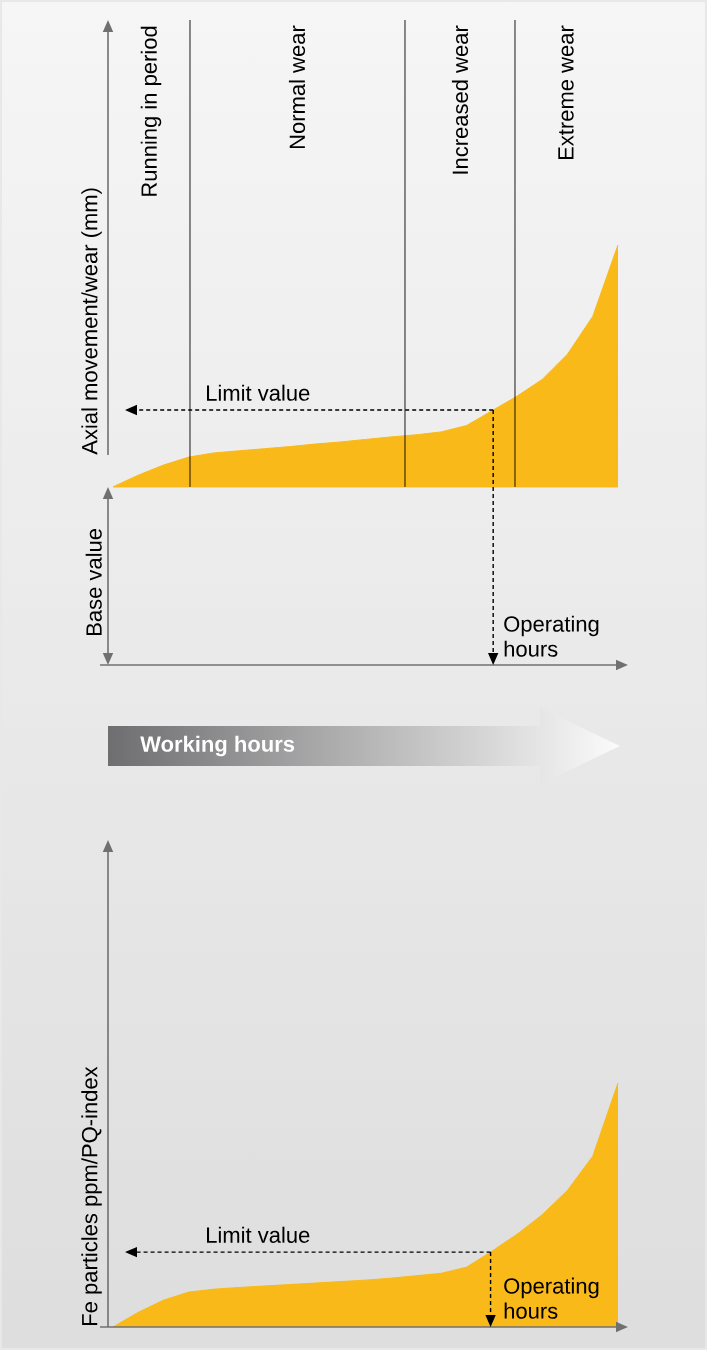 This screenshot has height=1350, width=707. Describe the element at coordinates (93, 581) in the screenshot. I see `ref-line-label: Base value` at that location.